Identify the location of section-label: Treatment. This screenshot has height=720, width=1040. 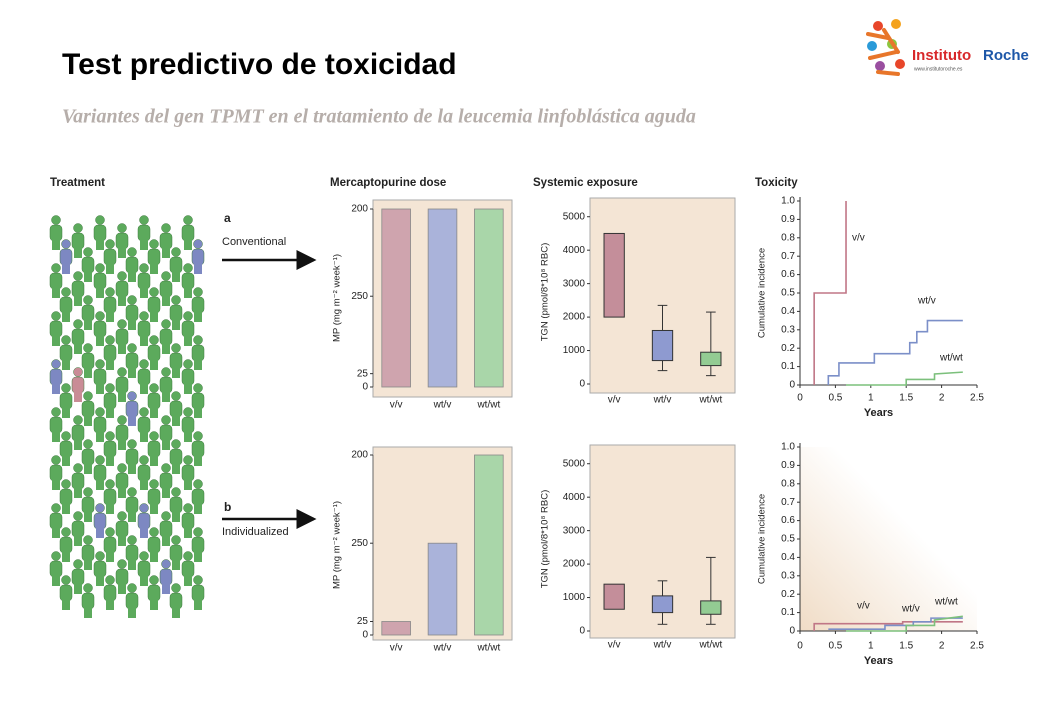
(77, 183).